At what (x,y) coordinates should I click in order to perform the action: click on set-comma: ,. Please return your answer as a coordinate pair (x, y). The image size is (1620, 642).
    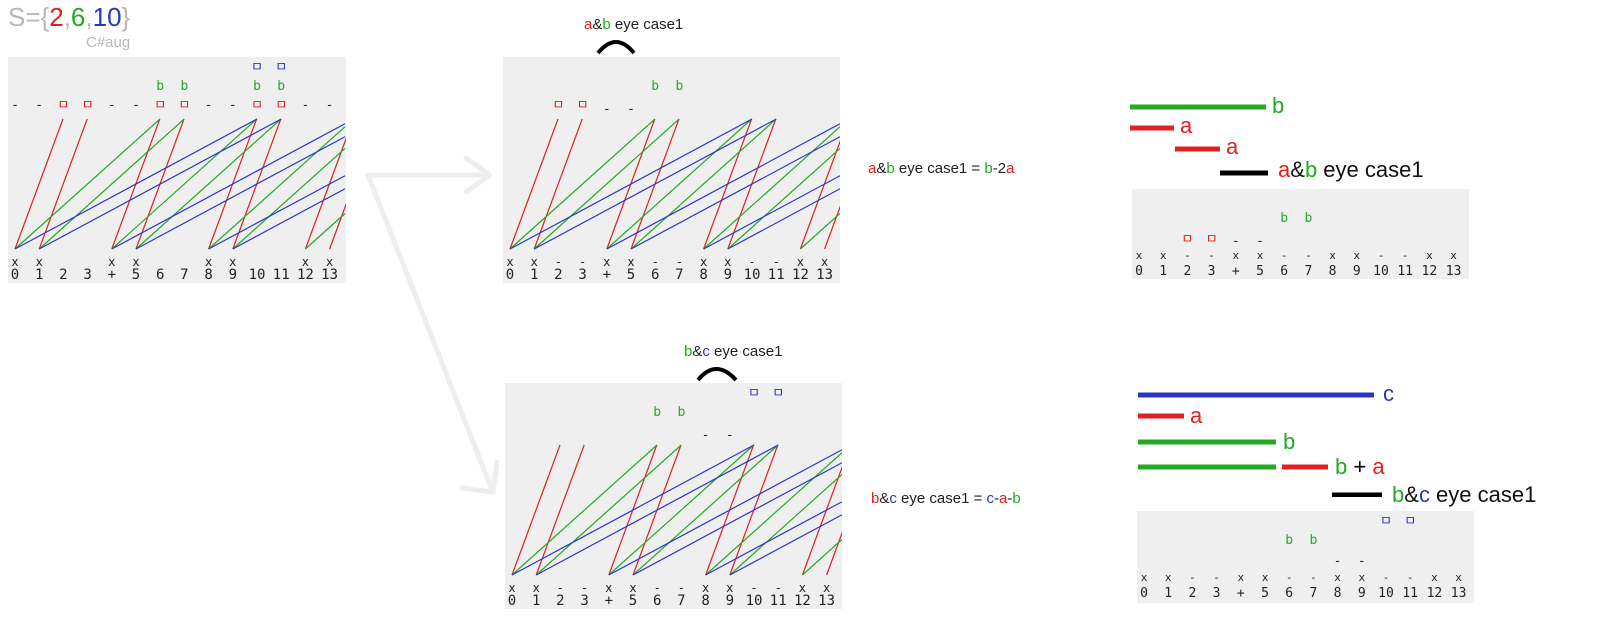
    Looking at the image, I should click on (89, 17).